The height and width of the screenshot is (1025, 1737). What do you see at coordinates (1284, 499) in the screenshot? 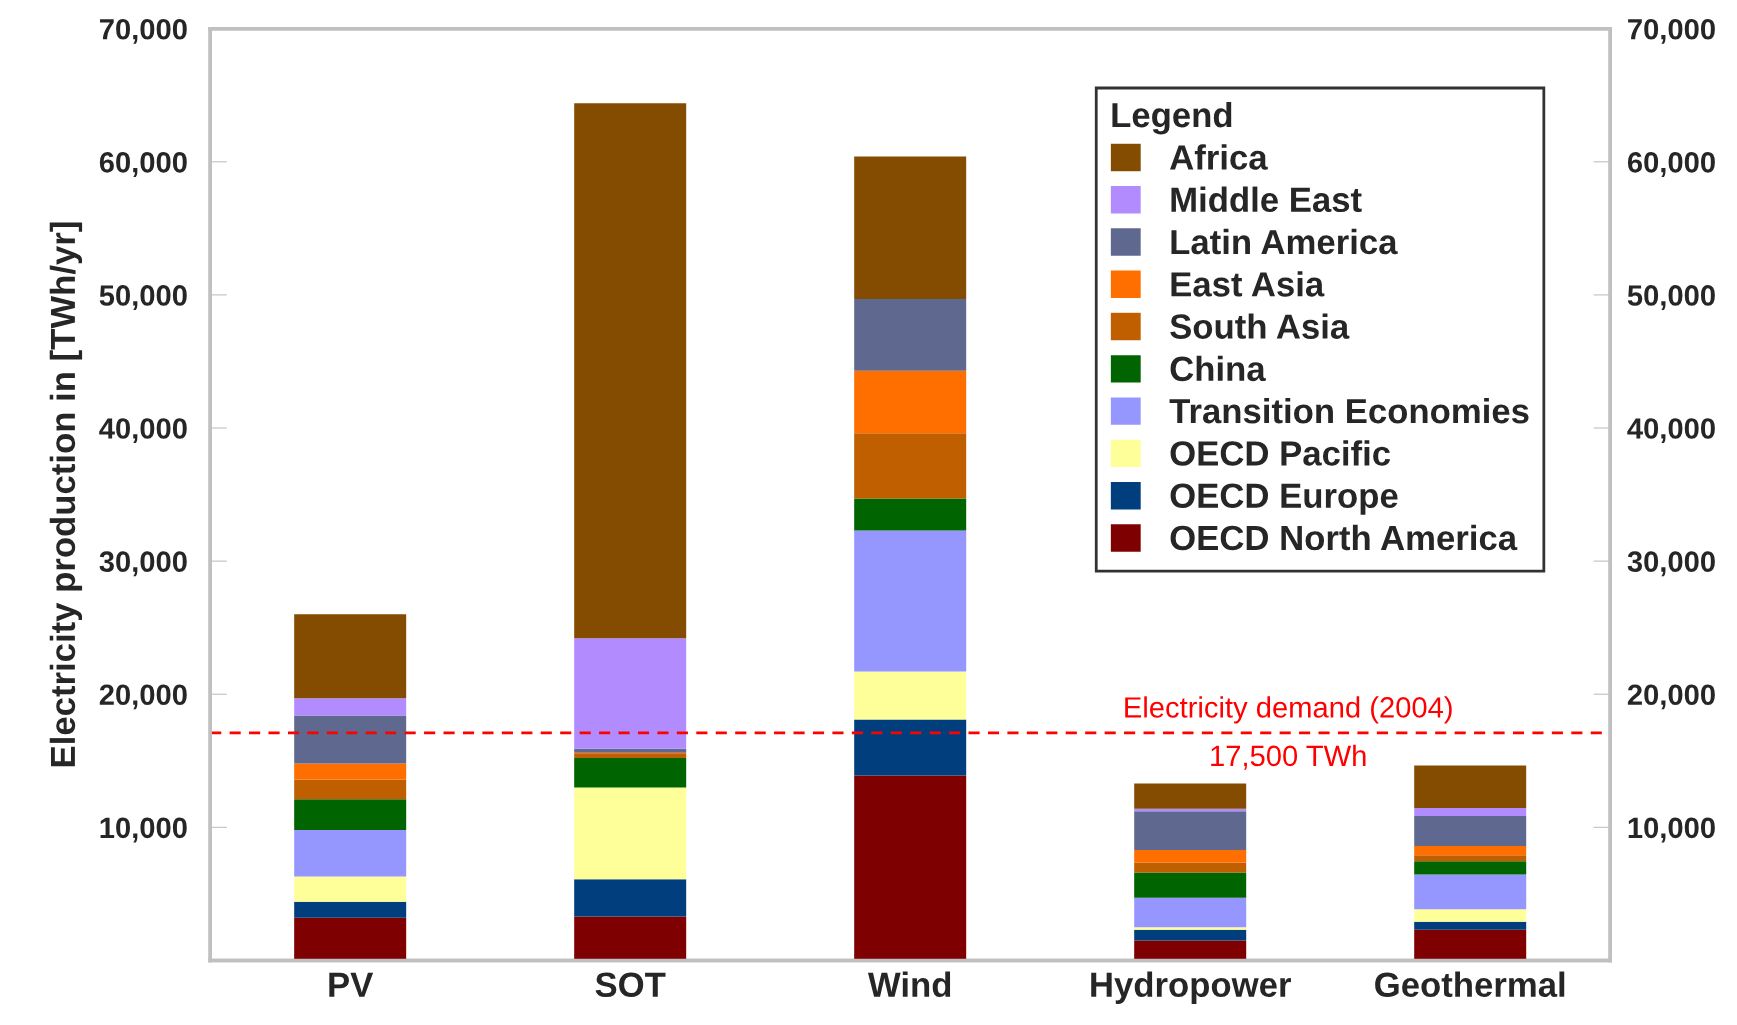
I see `legend-label: OECD Europe` at bounding box center [1284, 499].